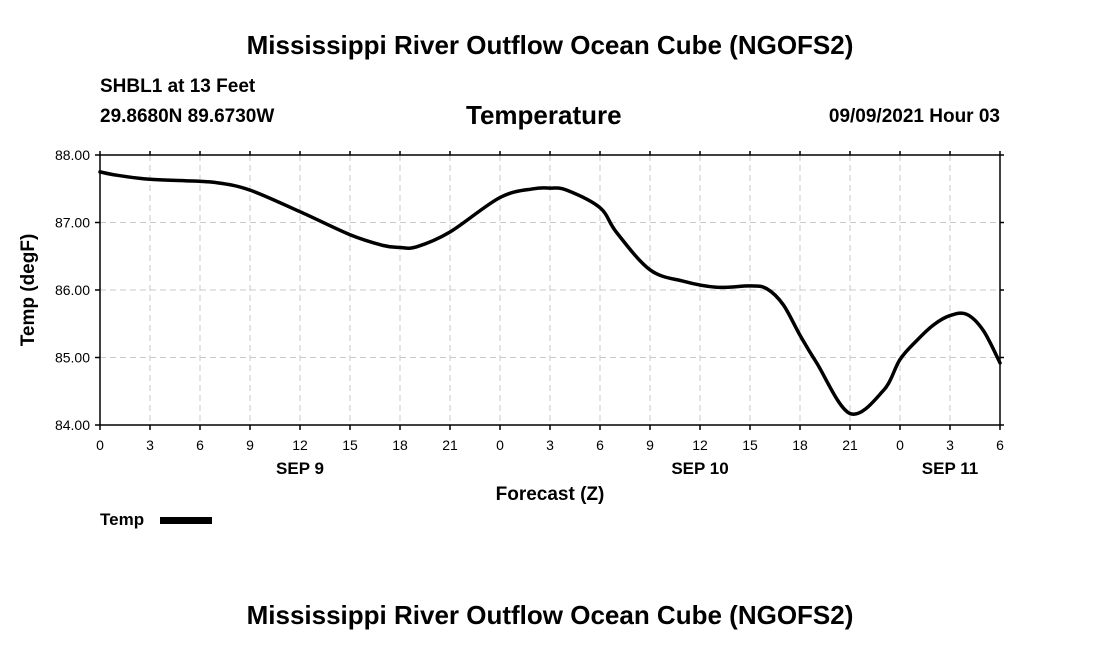 The width and height of the screenshot is (1100, 650). Describe the element at coordinates (28, 290) in the screenshot. I see `y-axis-label: Temp (degF)` at that location.